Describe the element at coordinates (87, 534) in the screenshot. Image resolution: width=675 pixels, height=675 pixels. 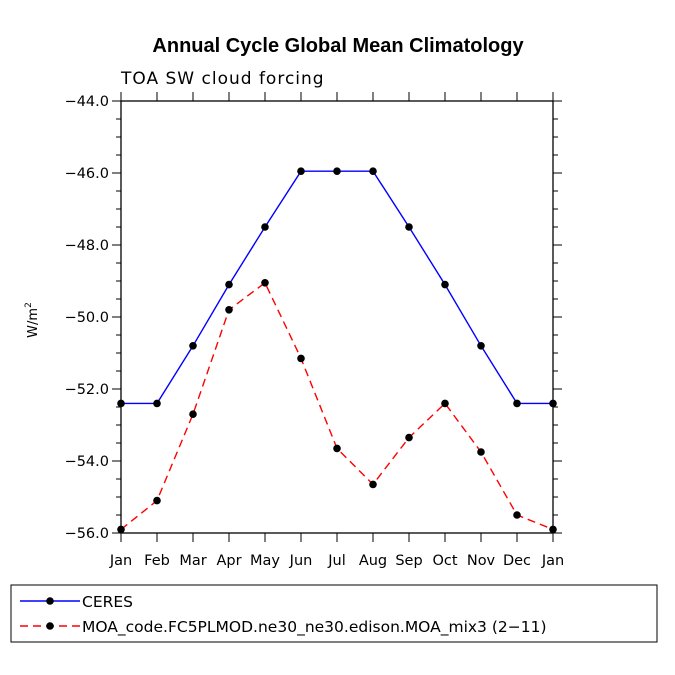
I see `y-tick-label: −56.0` at that location.